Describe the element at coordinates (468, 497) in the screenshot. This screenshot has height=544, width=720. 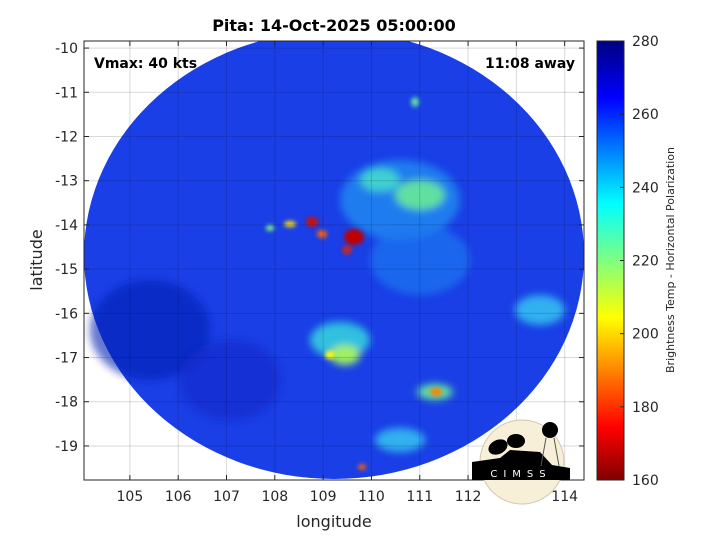
I see `x-tick-label: 112` at that location.